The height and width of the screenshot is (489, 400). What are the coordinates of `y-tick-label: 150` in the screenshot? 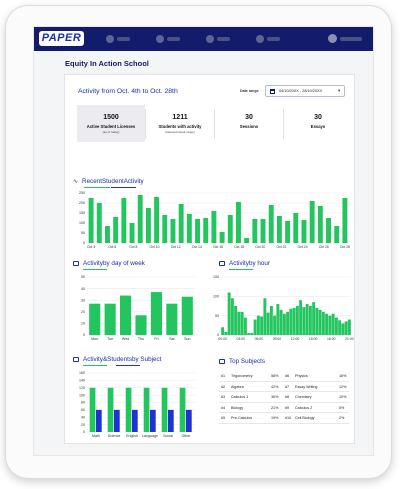 It's located at (216, 277).